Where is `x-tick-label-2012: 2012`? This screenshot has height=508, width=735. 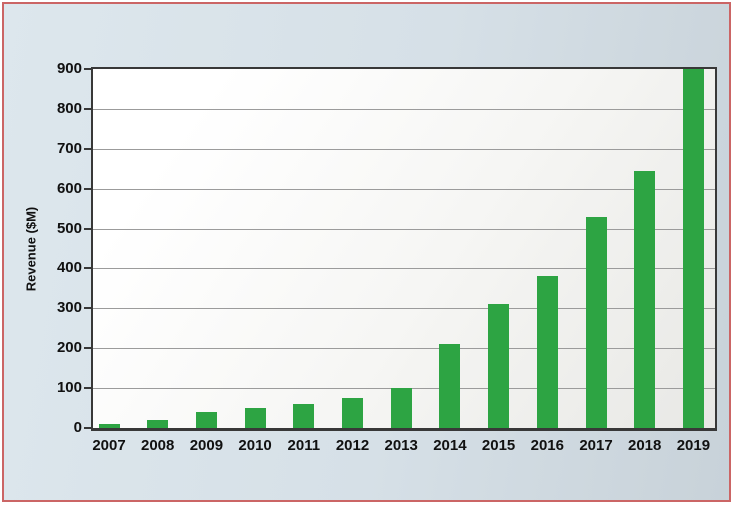 x-tick-label-2012: 2012 is located at coordinates (352, 445).